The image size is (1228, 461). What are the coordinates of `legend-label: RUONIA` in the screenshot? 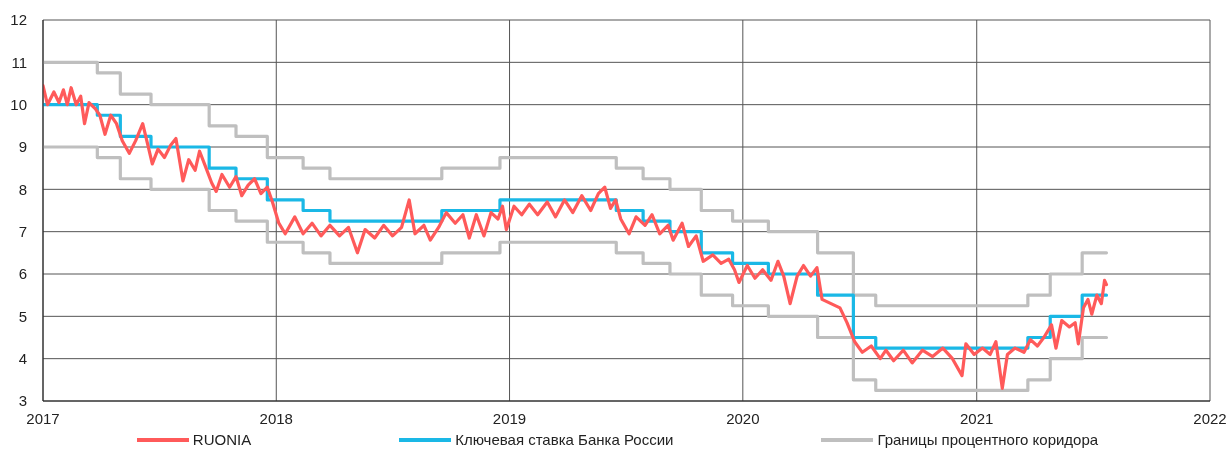 It's located at (222, 439).